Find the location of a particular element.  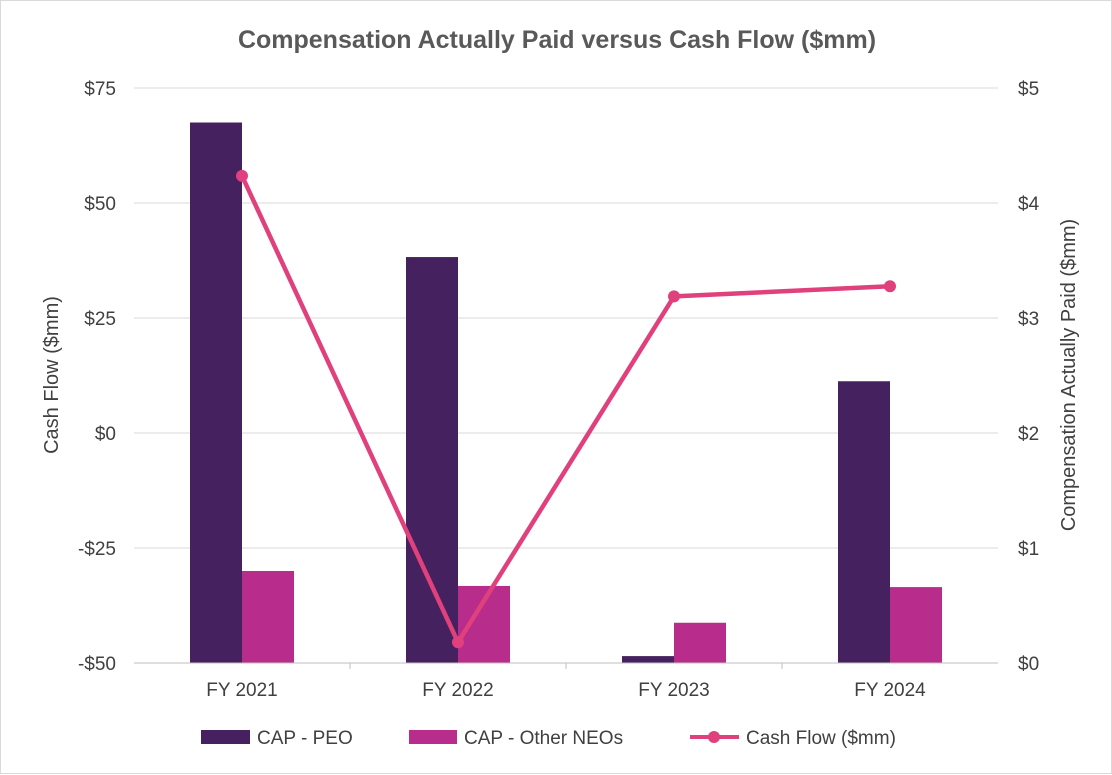

legend-label-cap-other-neos: CAP - Other NEOs is located at coordinates (543, 738).